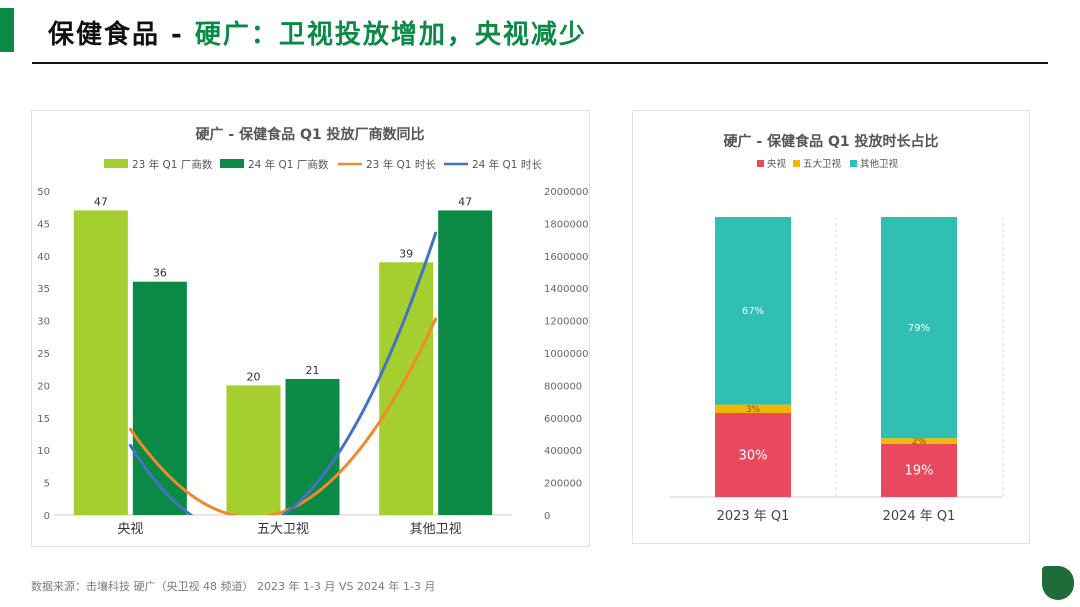  I want to click on segment-value-label: 3%, so click(753, 410).